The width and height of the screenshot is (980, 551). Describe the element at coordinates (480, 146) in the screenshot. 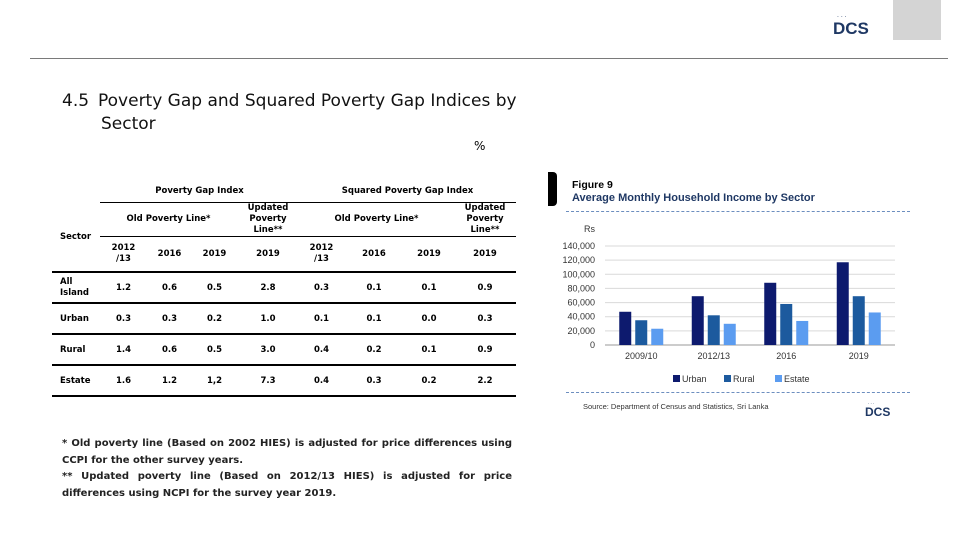

I see `unit-label: %` at that location.